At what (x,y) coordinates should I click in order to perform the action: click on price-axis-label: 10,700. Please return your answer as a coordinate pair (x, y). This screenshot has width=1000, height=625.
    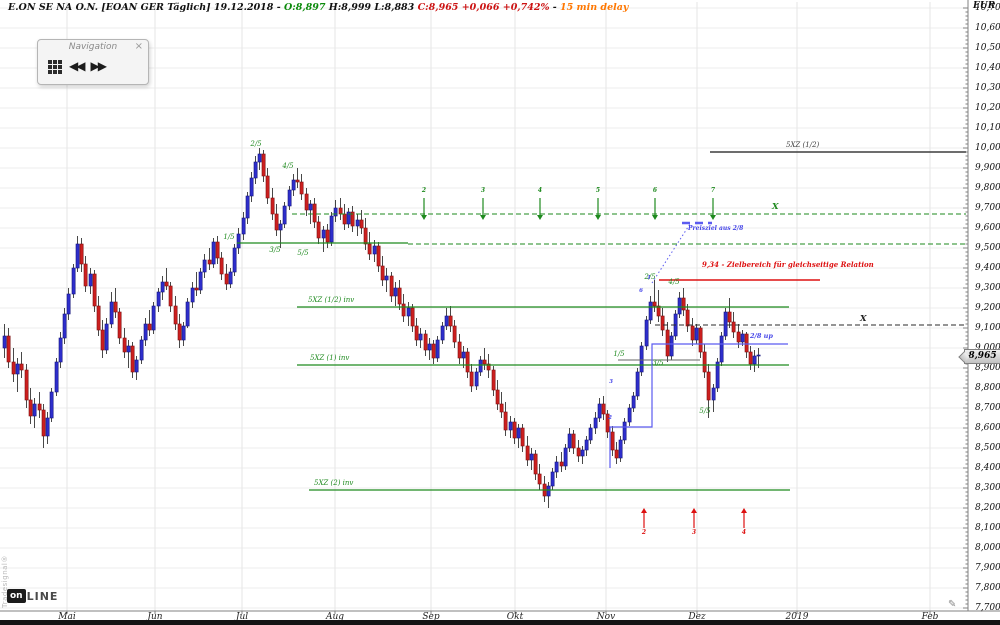
    Looking at the image, I should click on (987, 8).